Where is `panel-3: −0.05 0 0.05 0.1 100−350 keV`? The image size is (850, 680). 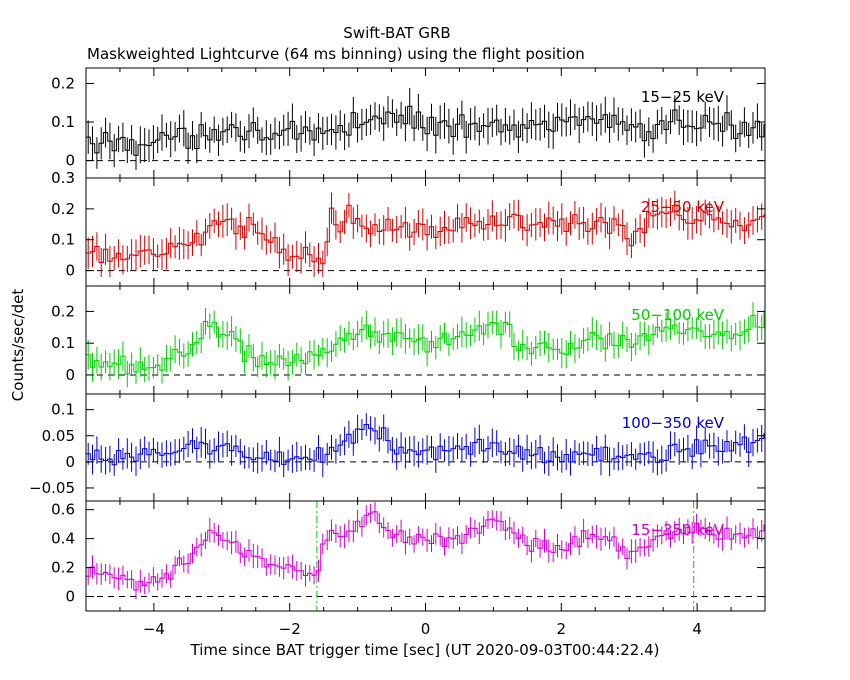 panel-3: −0.05 0 0.05 0.1 100−350 keV is located at coordinates (397, 447).